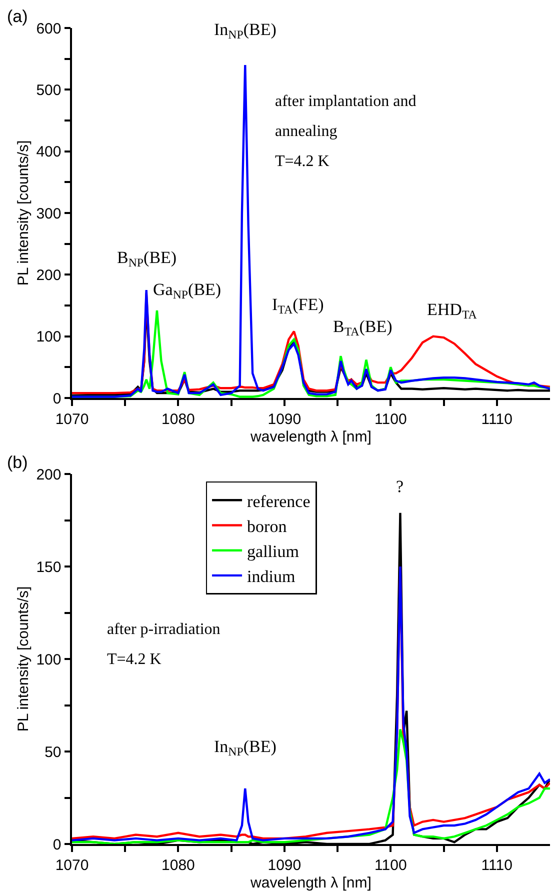 Image resolution: width=558 pixels, height=893 pixels. What do you see at coordinates (345, 101) in the screenshot?
I see `annotation: after implantation and` at bounding box center [345, 101].